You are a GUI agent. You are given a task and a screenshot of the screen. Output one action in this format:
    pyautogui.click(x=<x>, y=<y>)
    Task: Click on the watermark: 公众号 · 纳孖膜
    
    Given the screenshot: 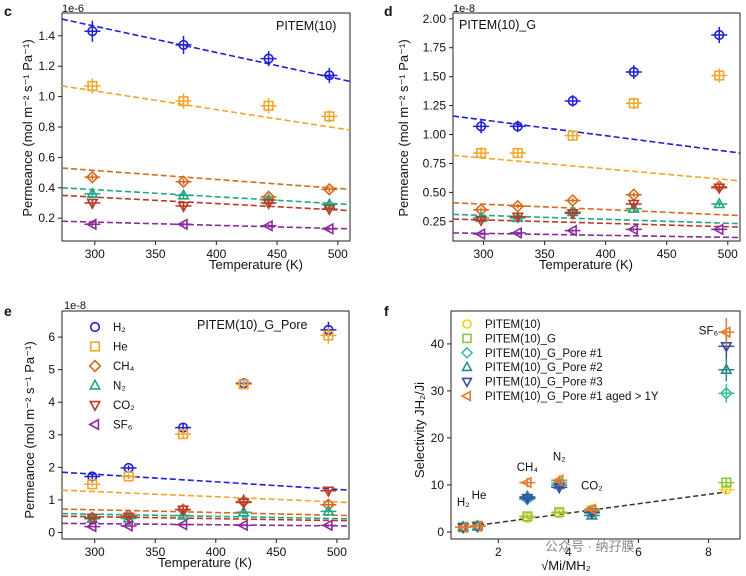 What is the action you would take?
    pyautogui.click(x=590, y=546)
    